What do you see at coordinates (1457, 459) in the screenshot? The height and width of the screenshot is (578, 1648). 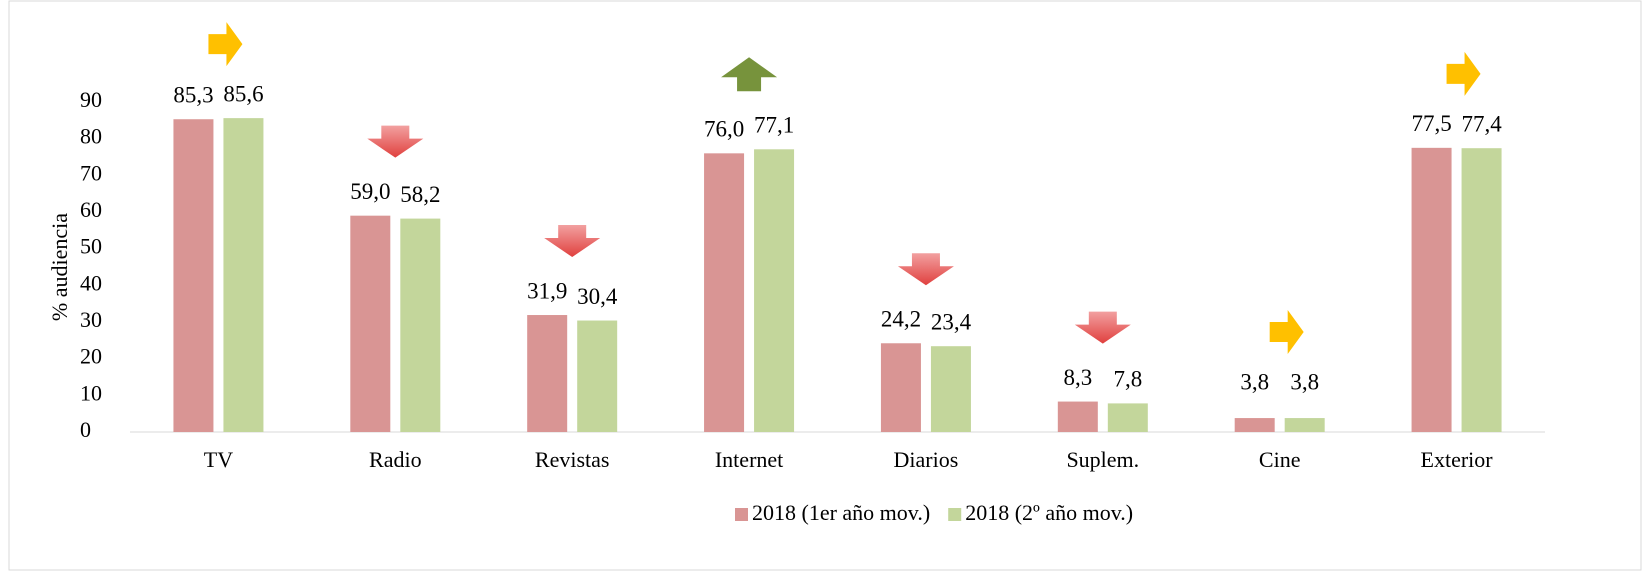 I see `x-tick-label: Exterior` at bounding box center [1457, 459].